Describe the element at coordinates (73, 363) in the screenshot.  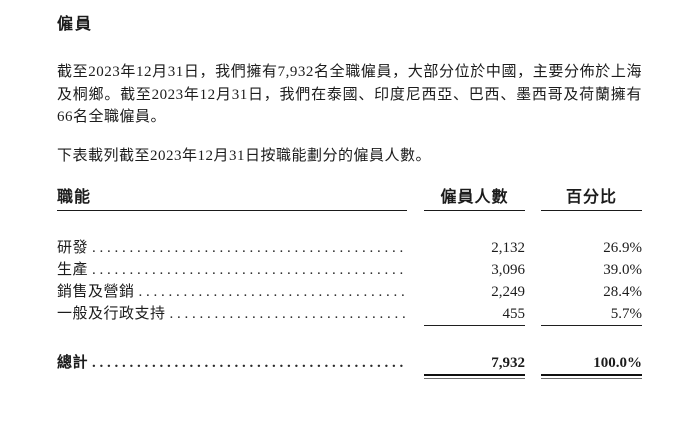
I see `total-label: 總計` at that location.